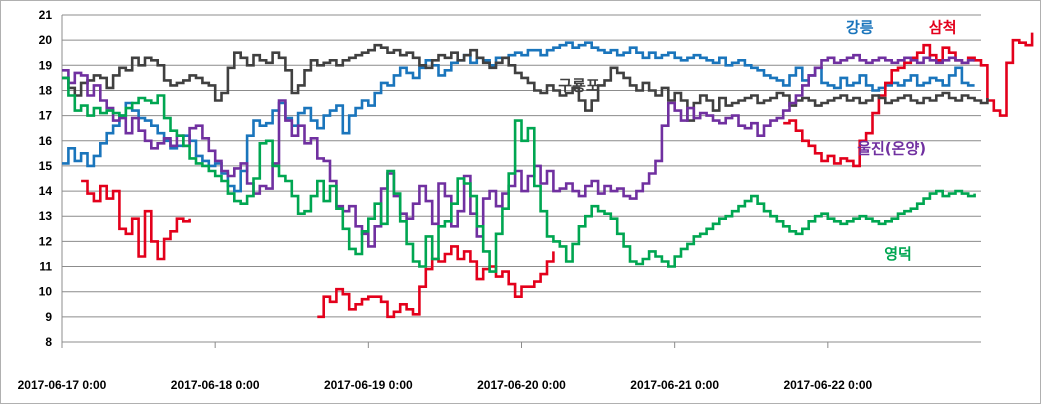  Describe the element at coordinates (46, 15) in the screenshot. I see `y-tick-label: 21` at that location.